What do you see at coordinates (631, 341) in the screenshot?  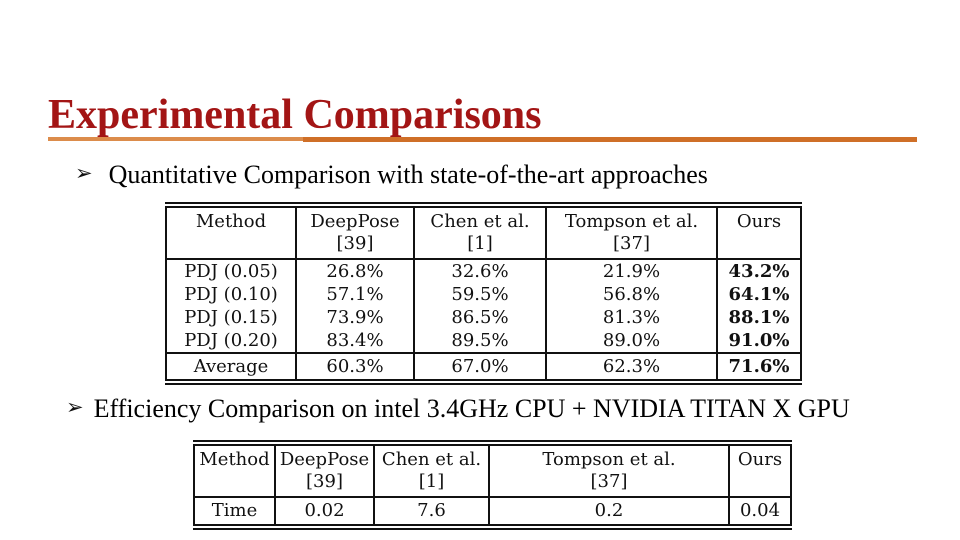 I see `cell-tompson: 89.0%` at bounding box center [631, 341].